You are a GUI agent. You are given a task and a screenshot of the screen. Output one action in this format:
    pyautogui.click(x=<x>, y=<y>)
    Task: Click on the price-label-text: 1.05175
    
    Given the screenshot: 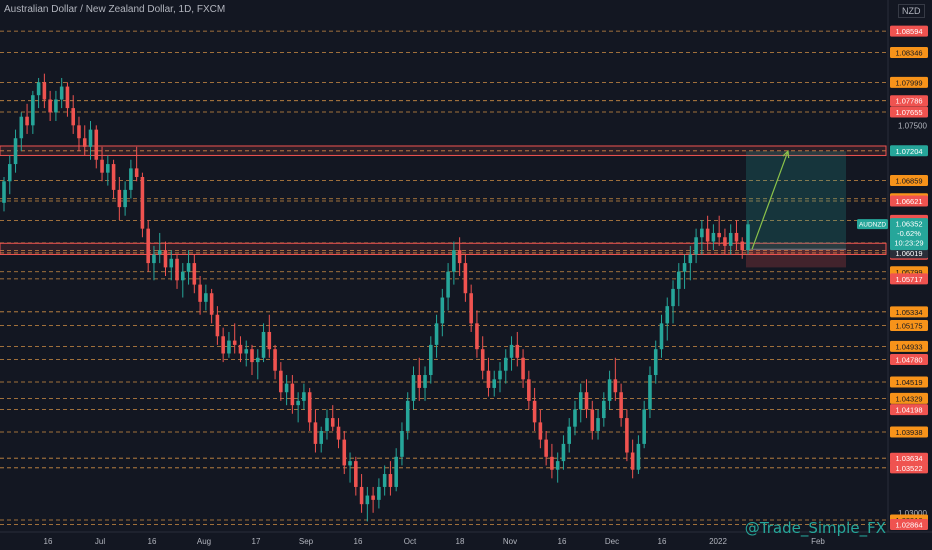 What is the action you would take?
    pyautogui.click(x=908, y=326)
    